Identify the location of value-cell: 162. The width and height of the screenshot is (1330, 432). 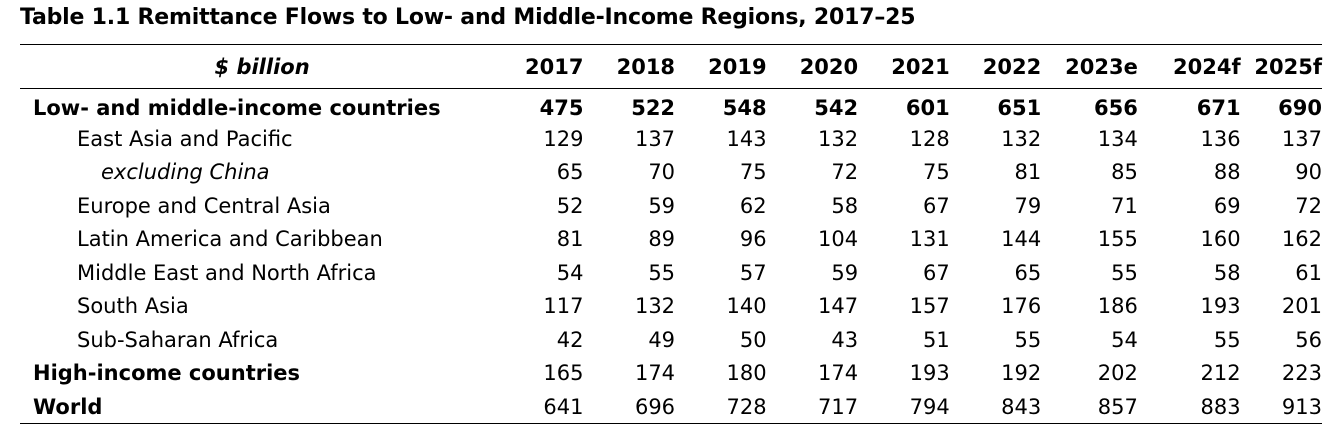
(1301, 239).